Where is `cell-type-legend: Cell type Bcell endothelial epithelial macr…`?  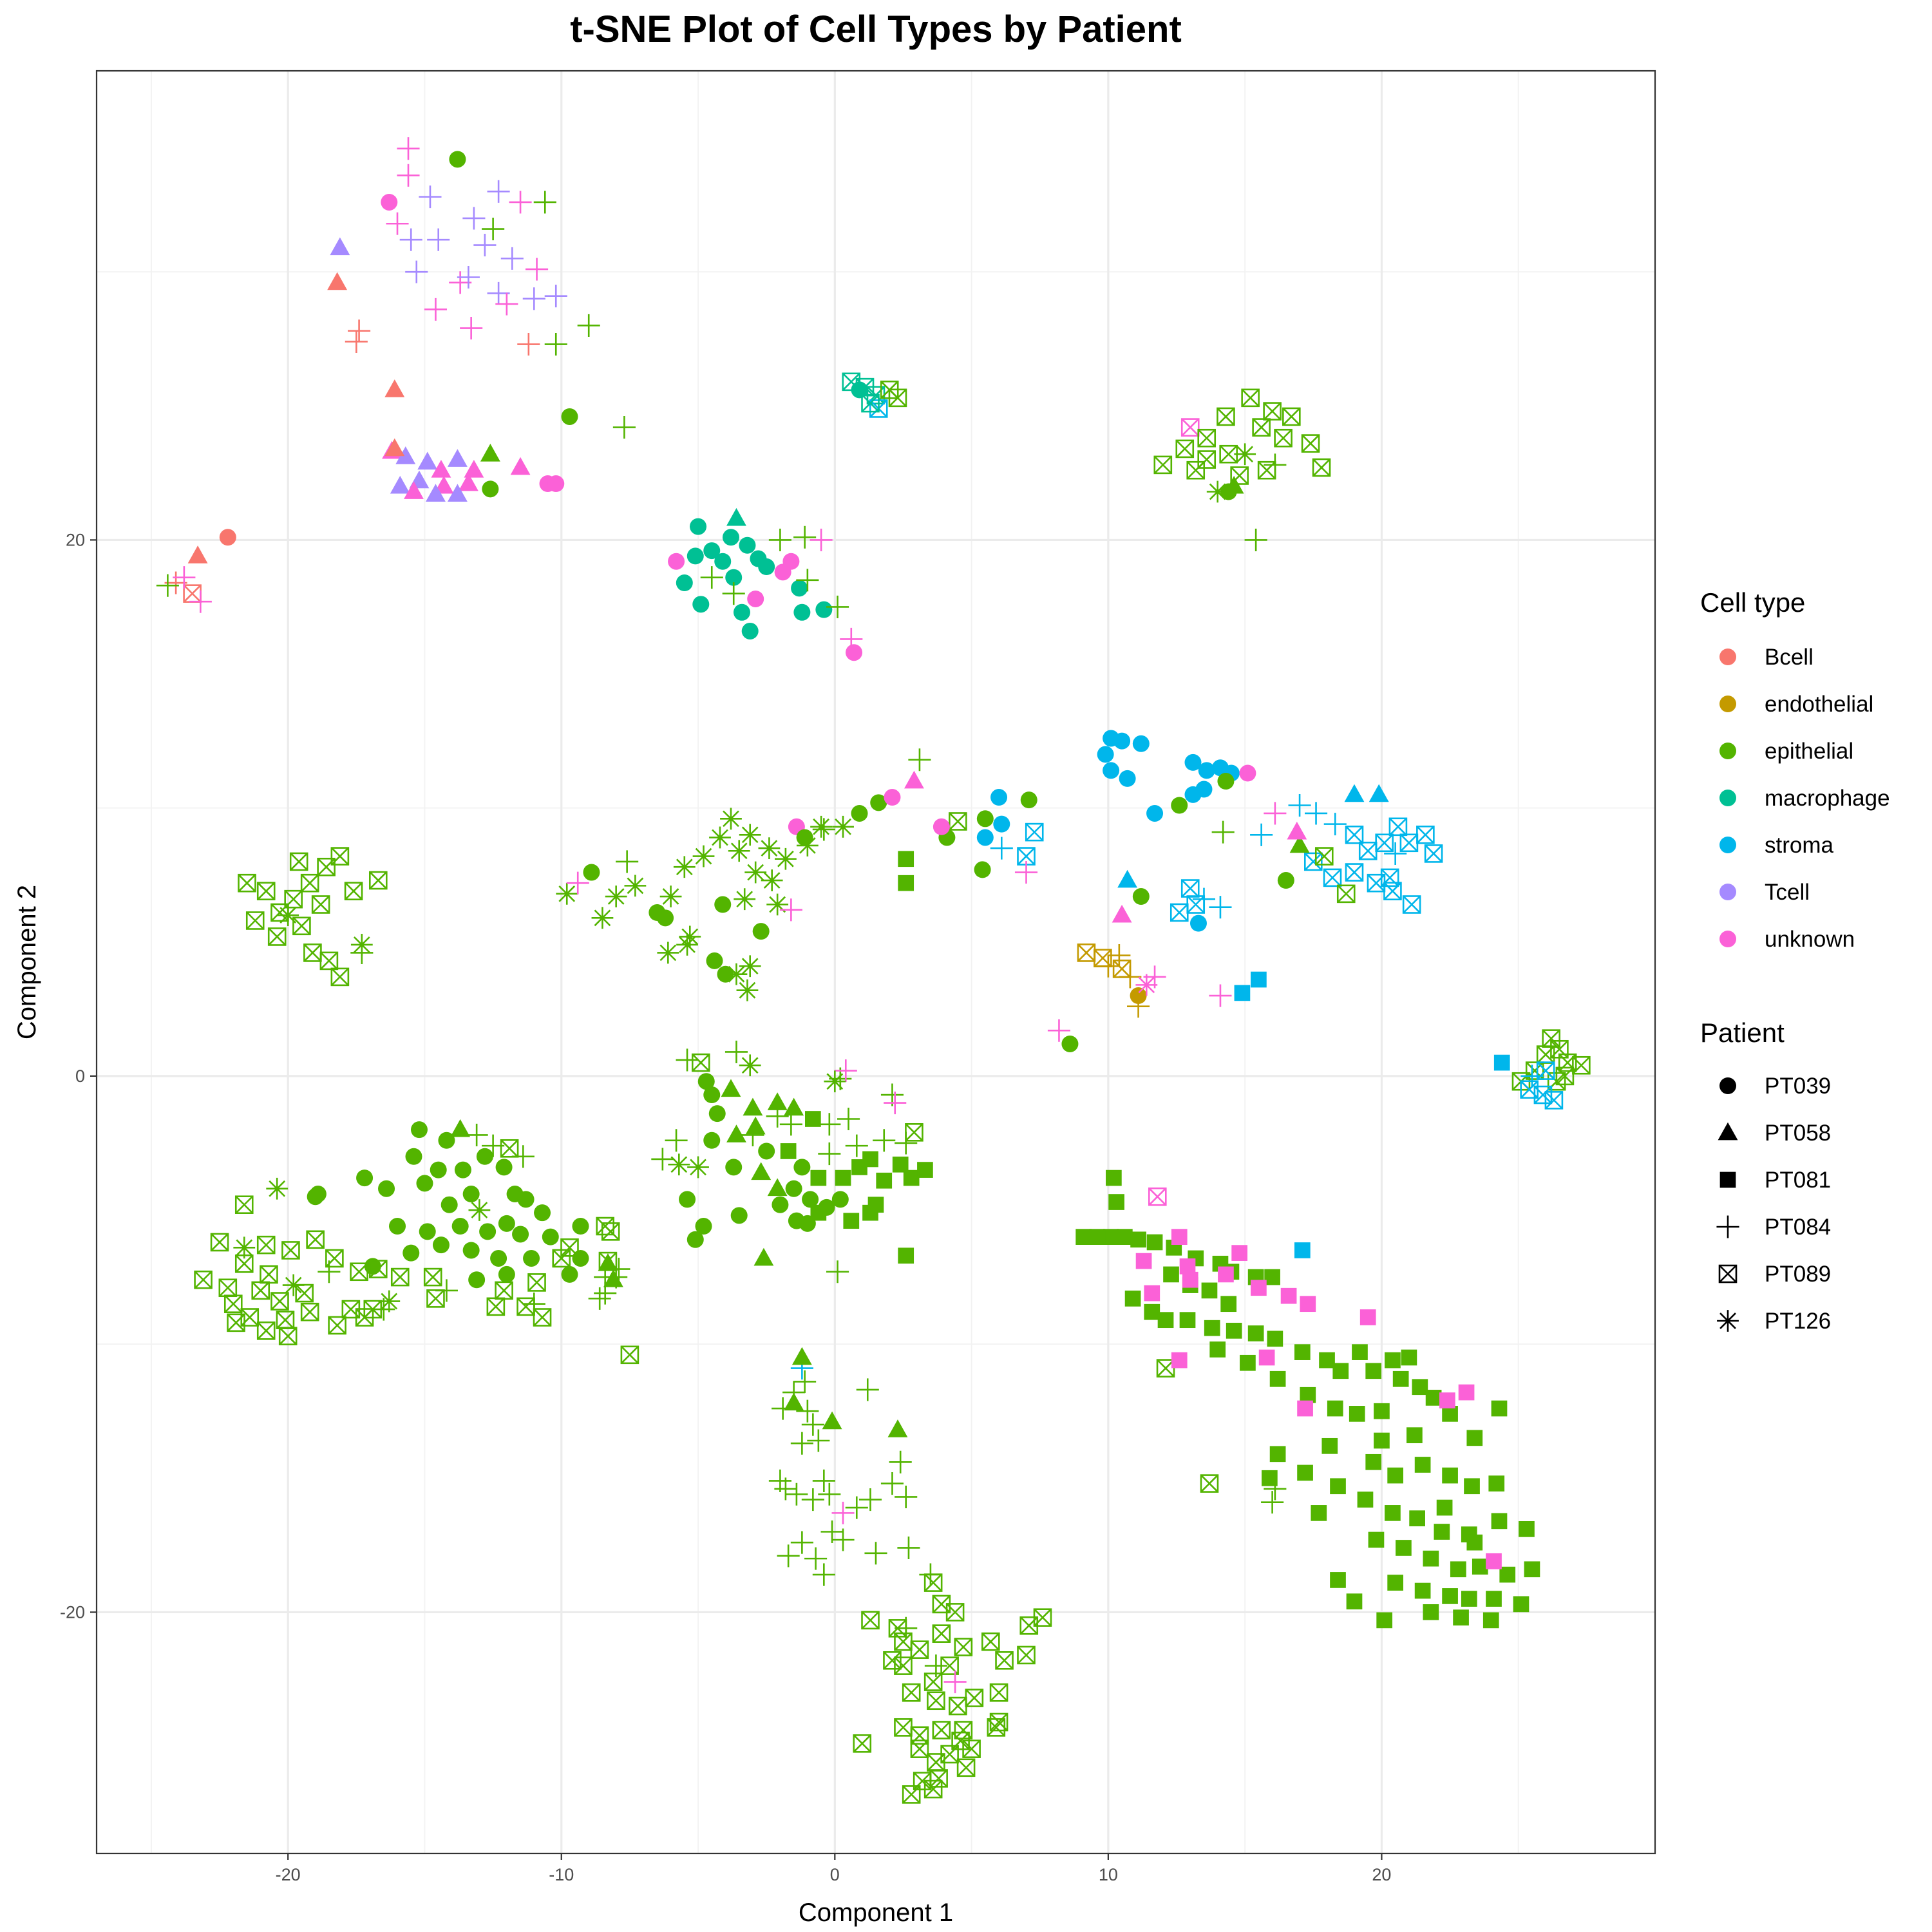
cell-type-legend: Cell type Bcell endothelial epithelial macr… is located at coordinates (1795, 770).